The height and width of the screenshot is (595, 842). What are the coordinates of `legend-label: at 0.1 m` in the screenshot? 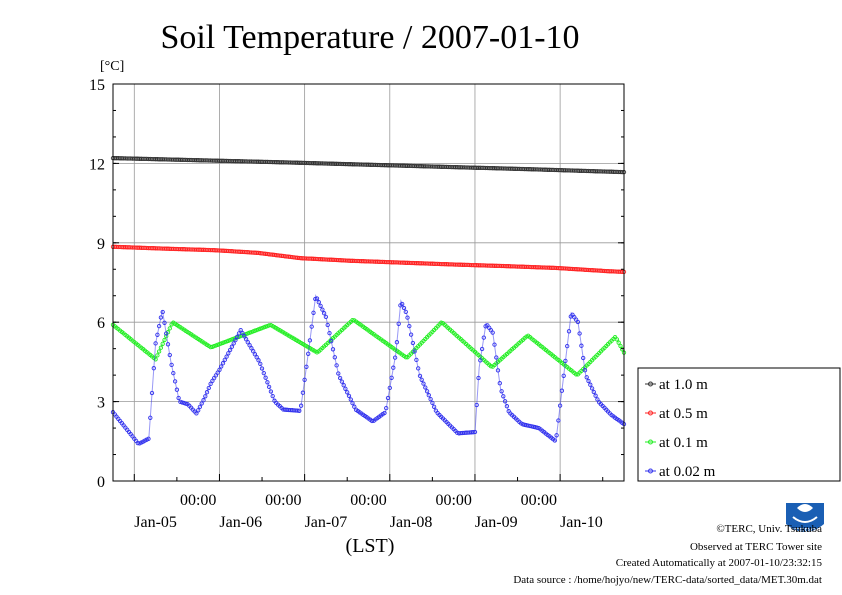 It's located at (683, 443).